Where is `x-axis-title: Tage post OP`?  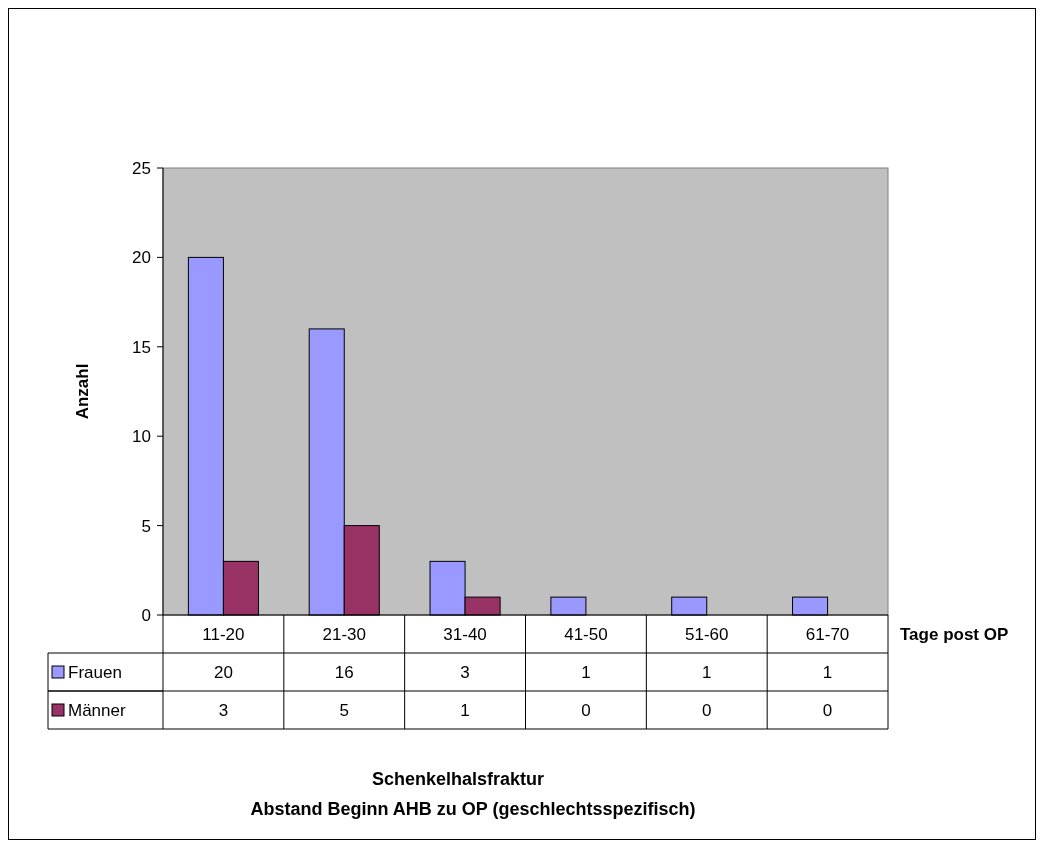 x-axis-title: Tage post OP is located at coordinates (954, 634).